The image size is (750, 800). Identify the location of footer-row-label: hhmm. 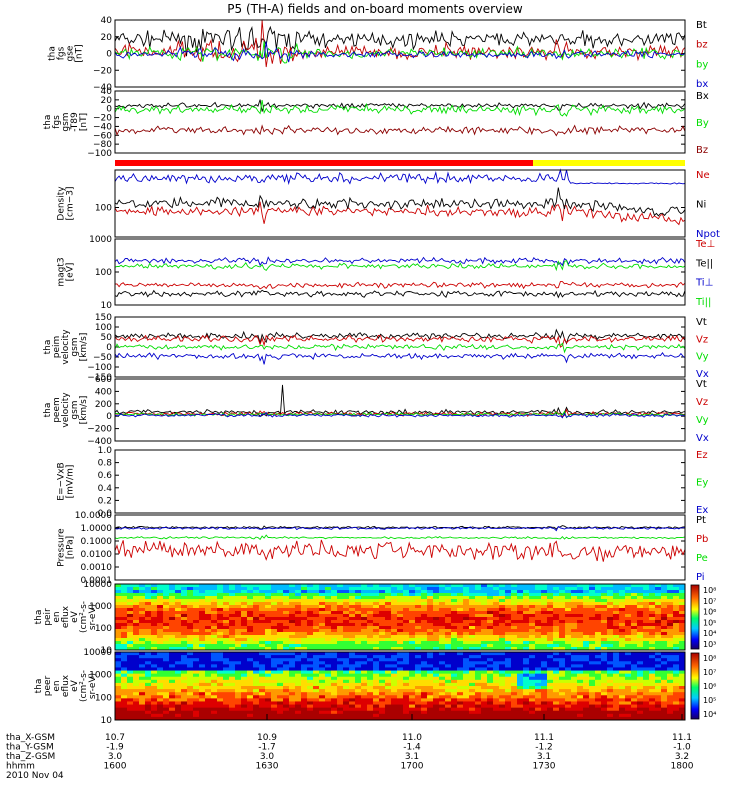
(20, 767).